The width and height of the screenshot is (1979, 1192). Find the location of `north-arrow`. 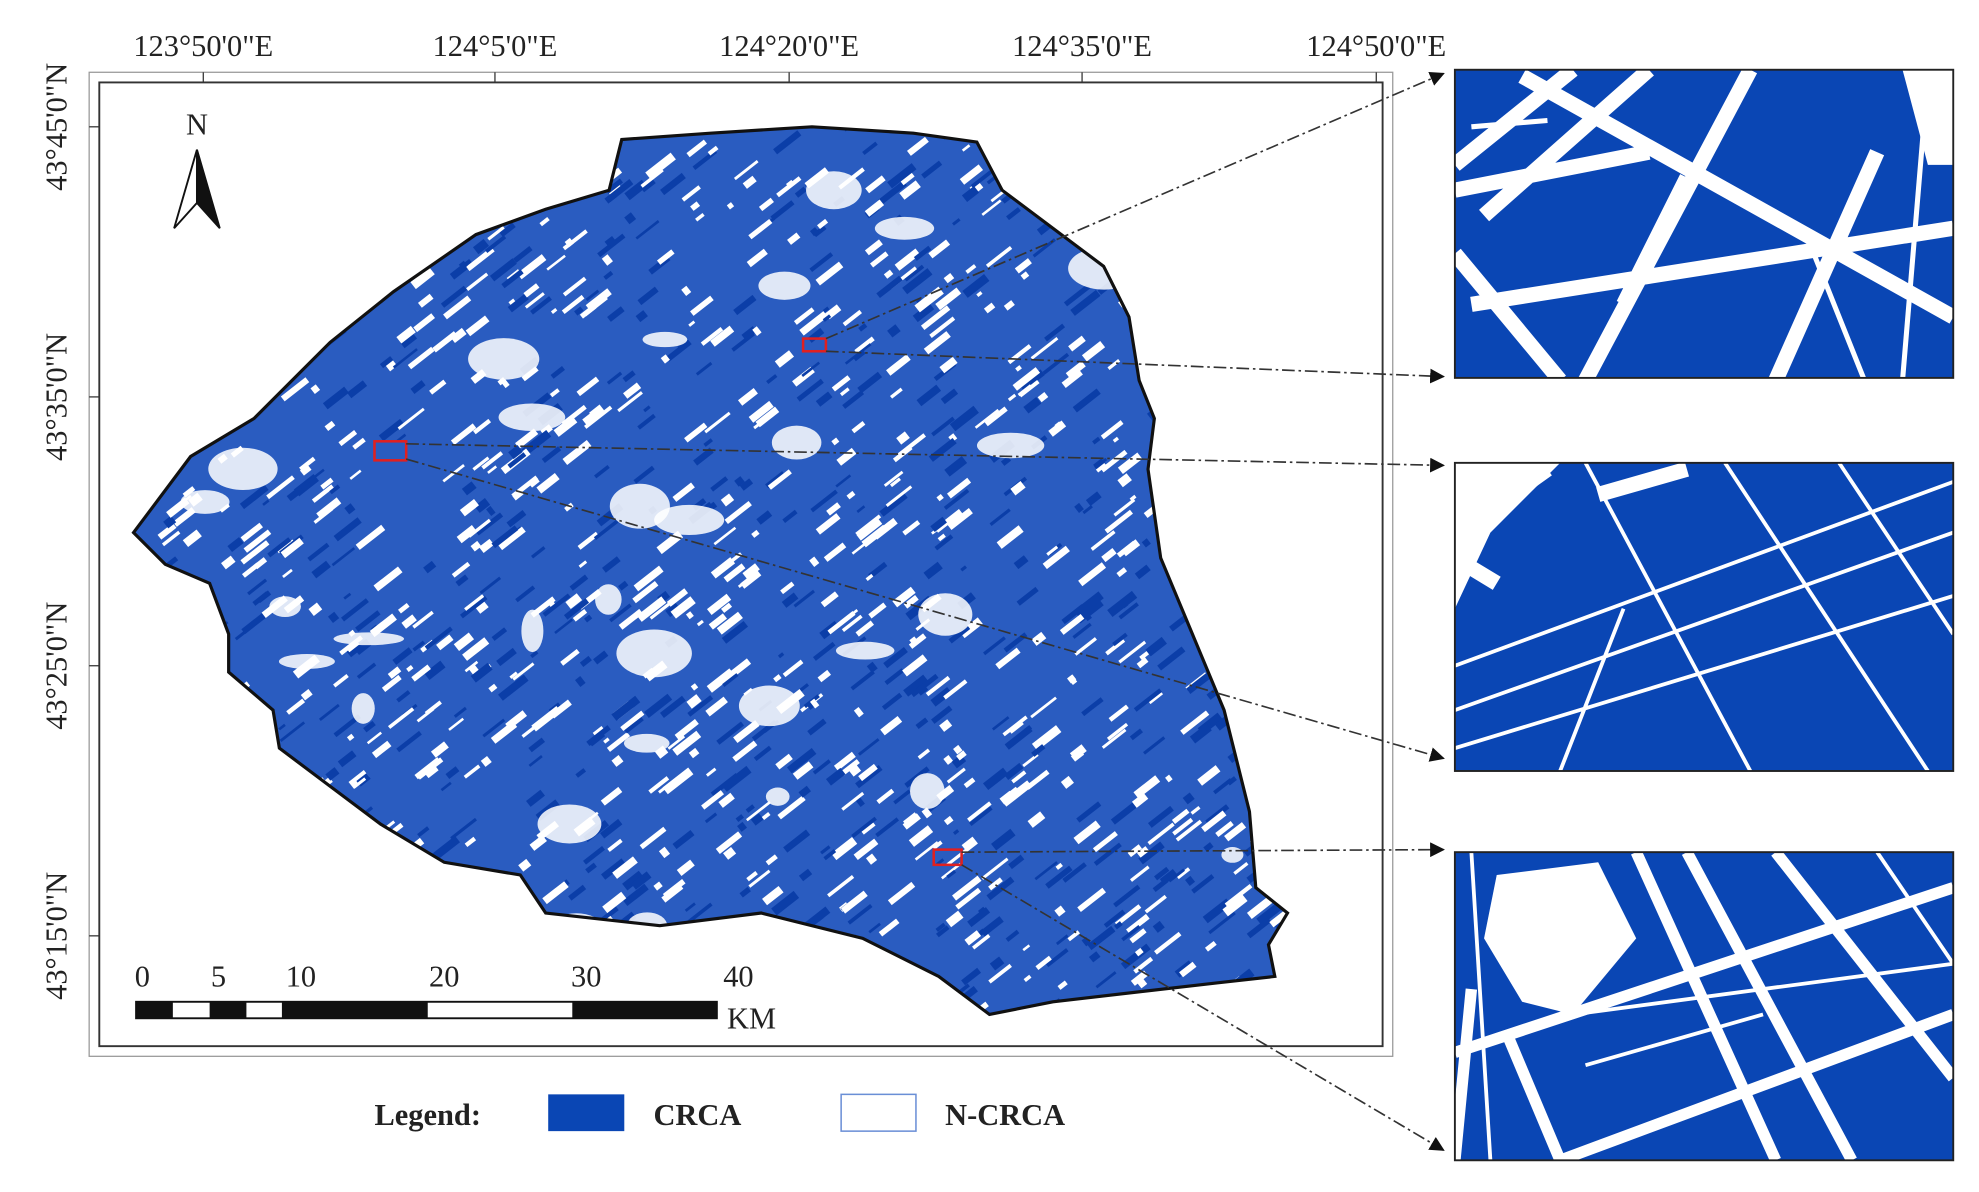

north-arrow is located at coordinates (208, 189).